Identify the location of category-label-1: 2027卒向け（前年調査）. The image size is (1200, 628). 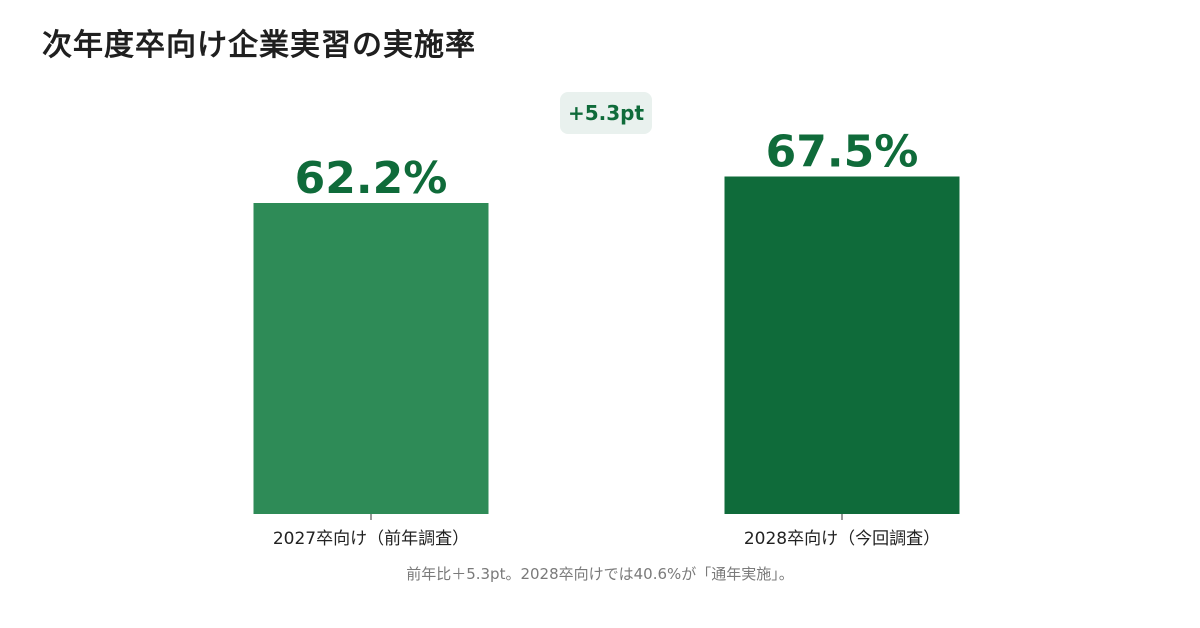
(371, 539).